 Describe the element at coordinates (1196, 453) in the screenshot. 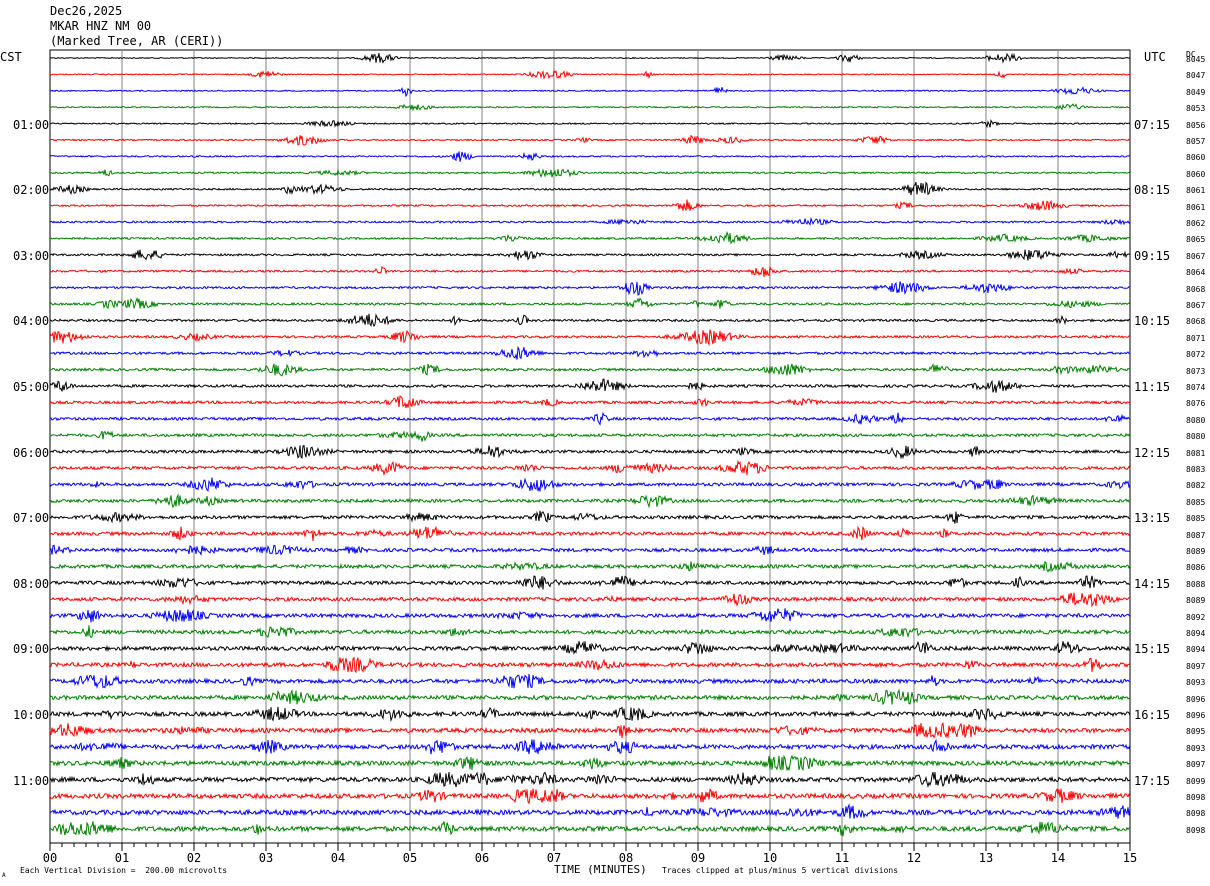

I see `dc-value: 8081` at that location.